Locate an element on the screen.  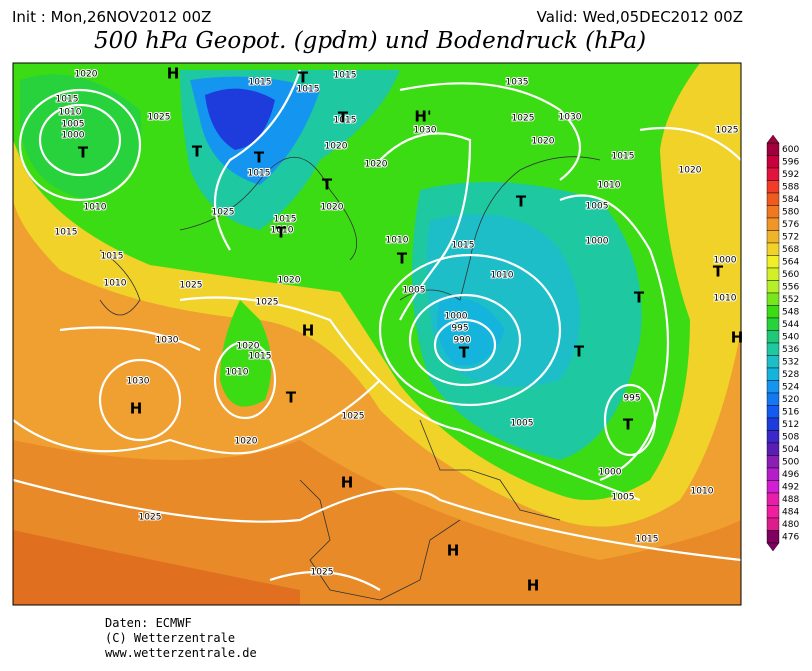
colorbar-label: 484 is located at coordinates (790, 512).